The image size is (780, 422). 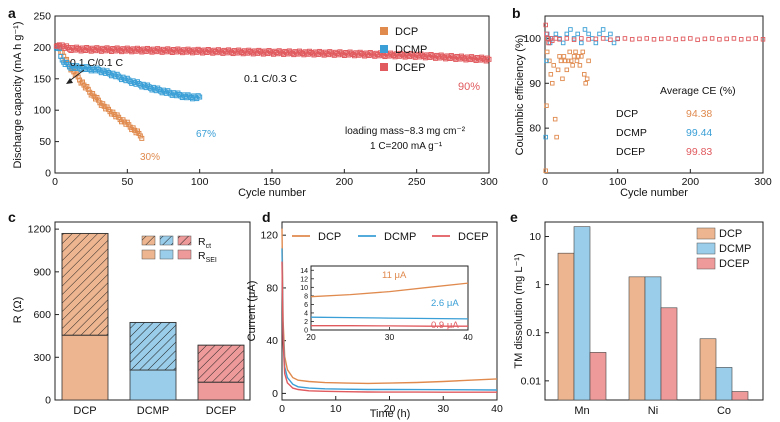 I want to click on bar-mn-dcp, so click(x=566, y=326).